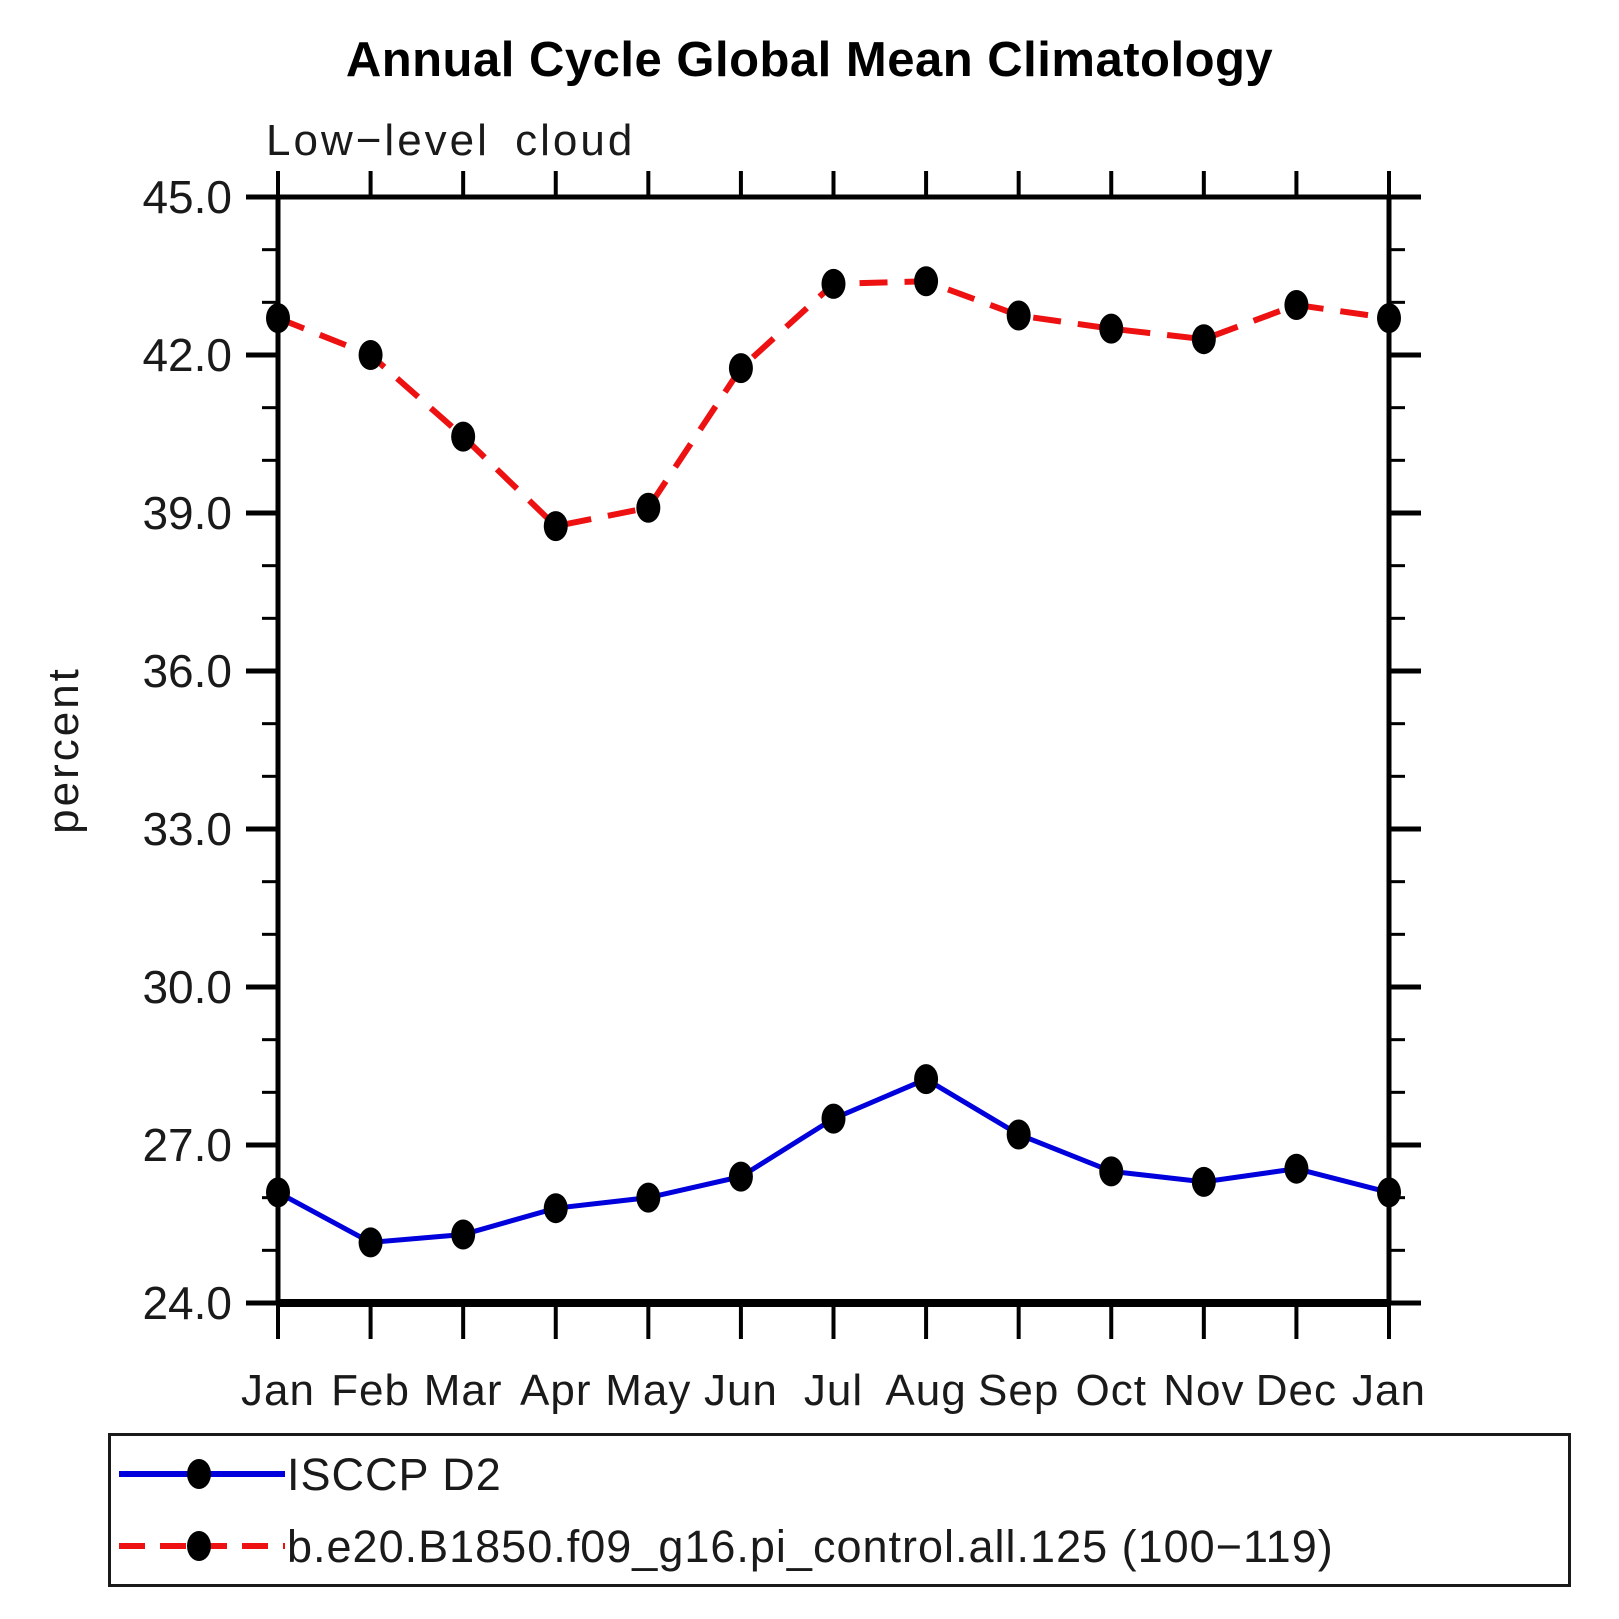 Image resolution: width=1619 pixels, height=1619 pixels. Describe the element at coordinates (451, 140) in the screenshot. I see `chart-subtitle: Low−level cloud` at that location.